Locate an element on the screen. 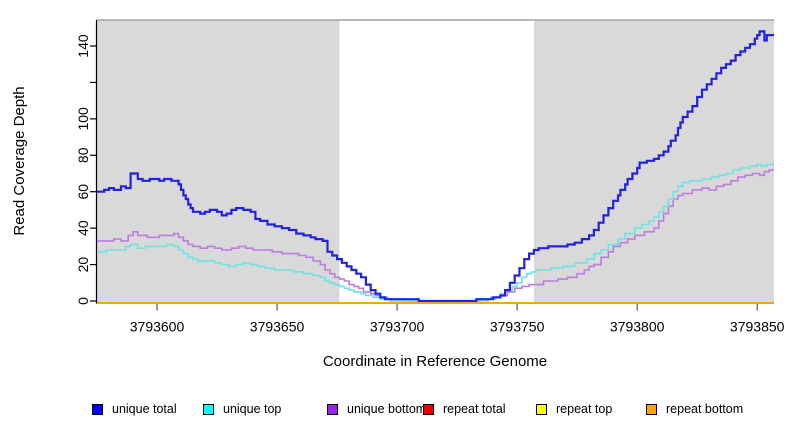 This screenshot has height=432, width=792. legend-item-unique-bottom: unique bottom is located at coordinates (376, 409).